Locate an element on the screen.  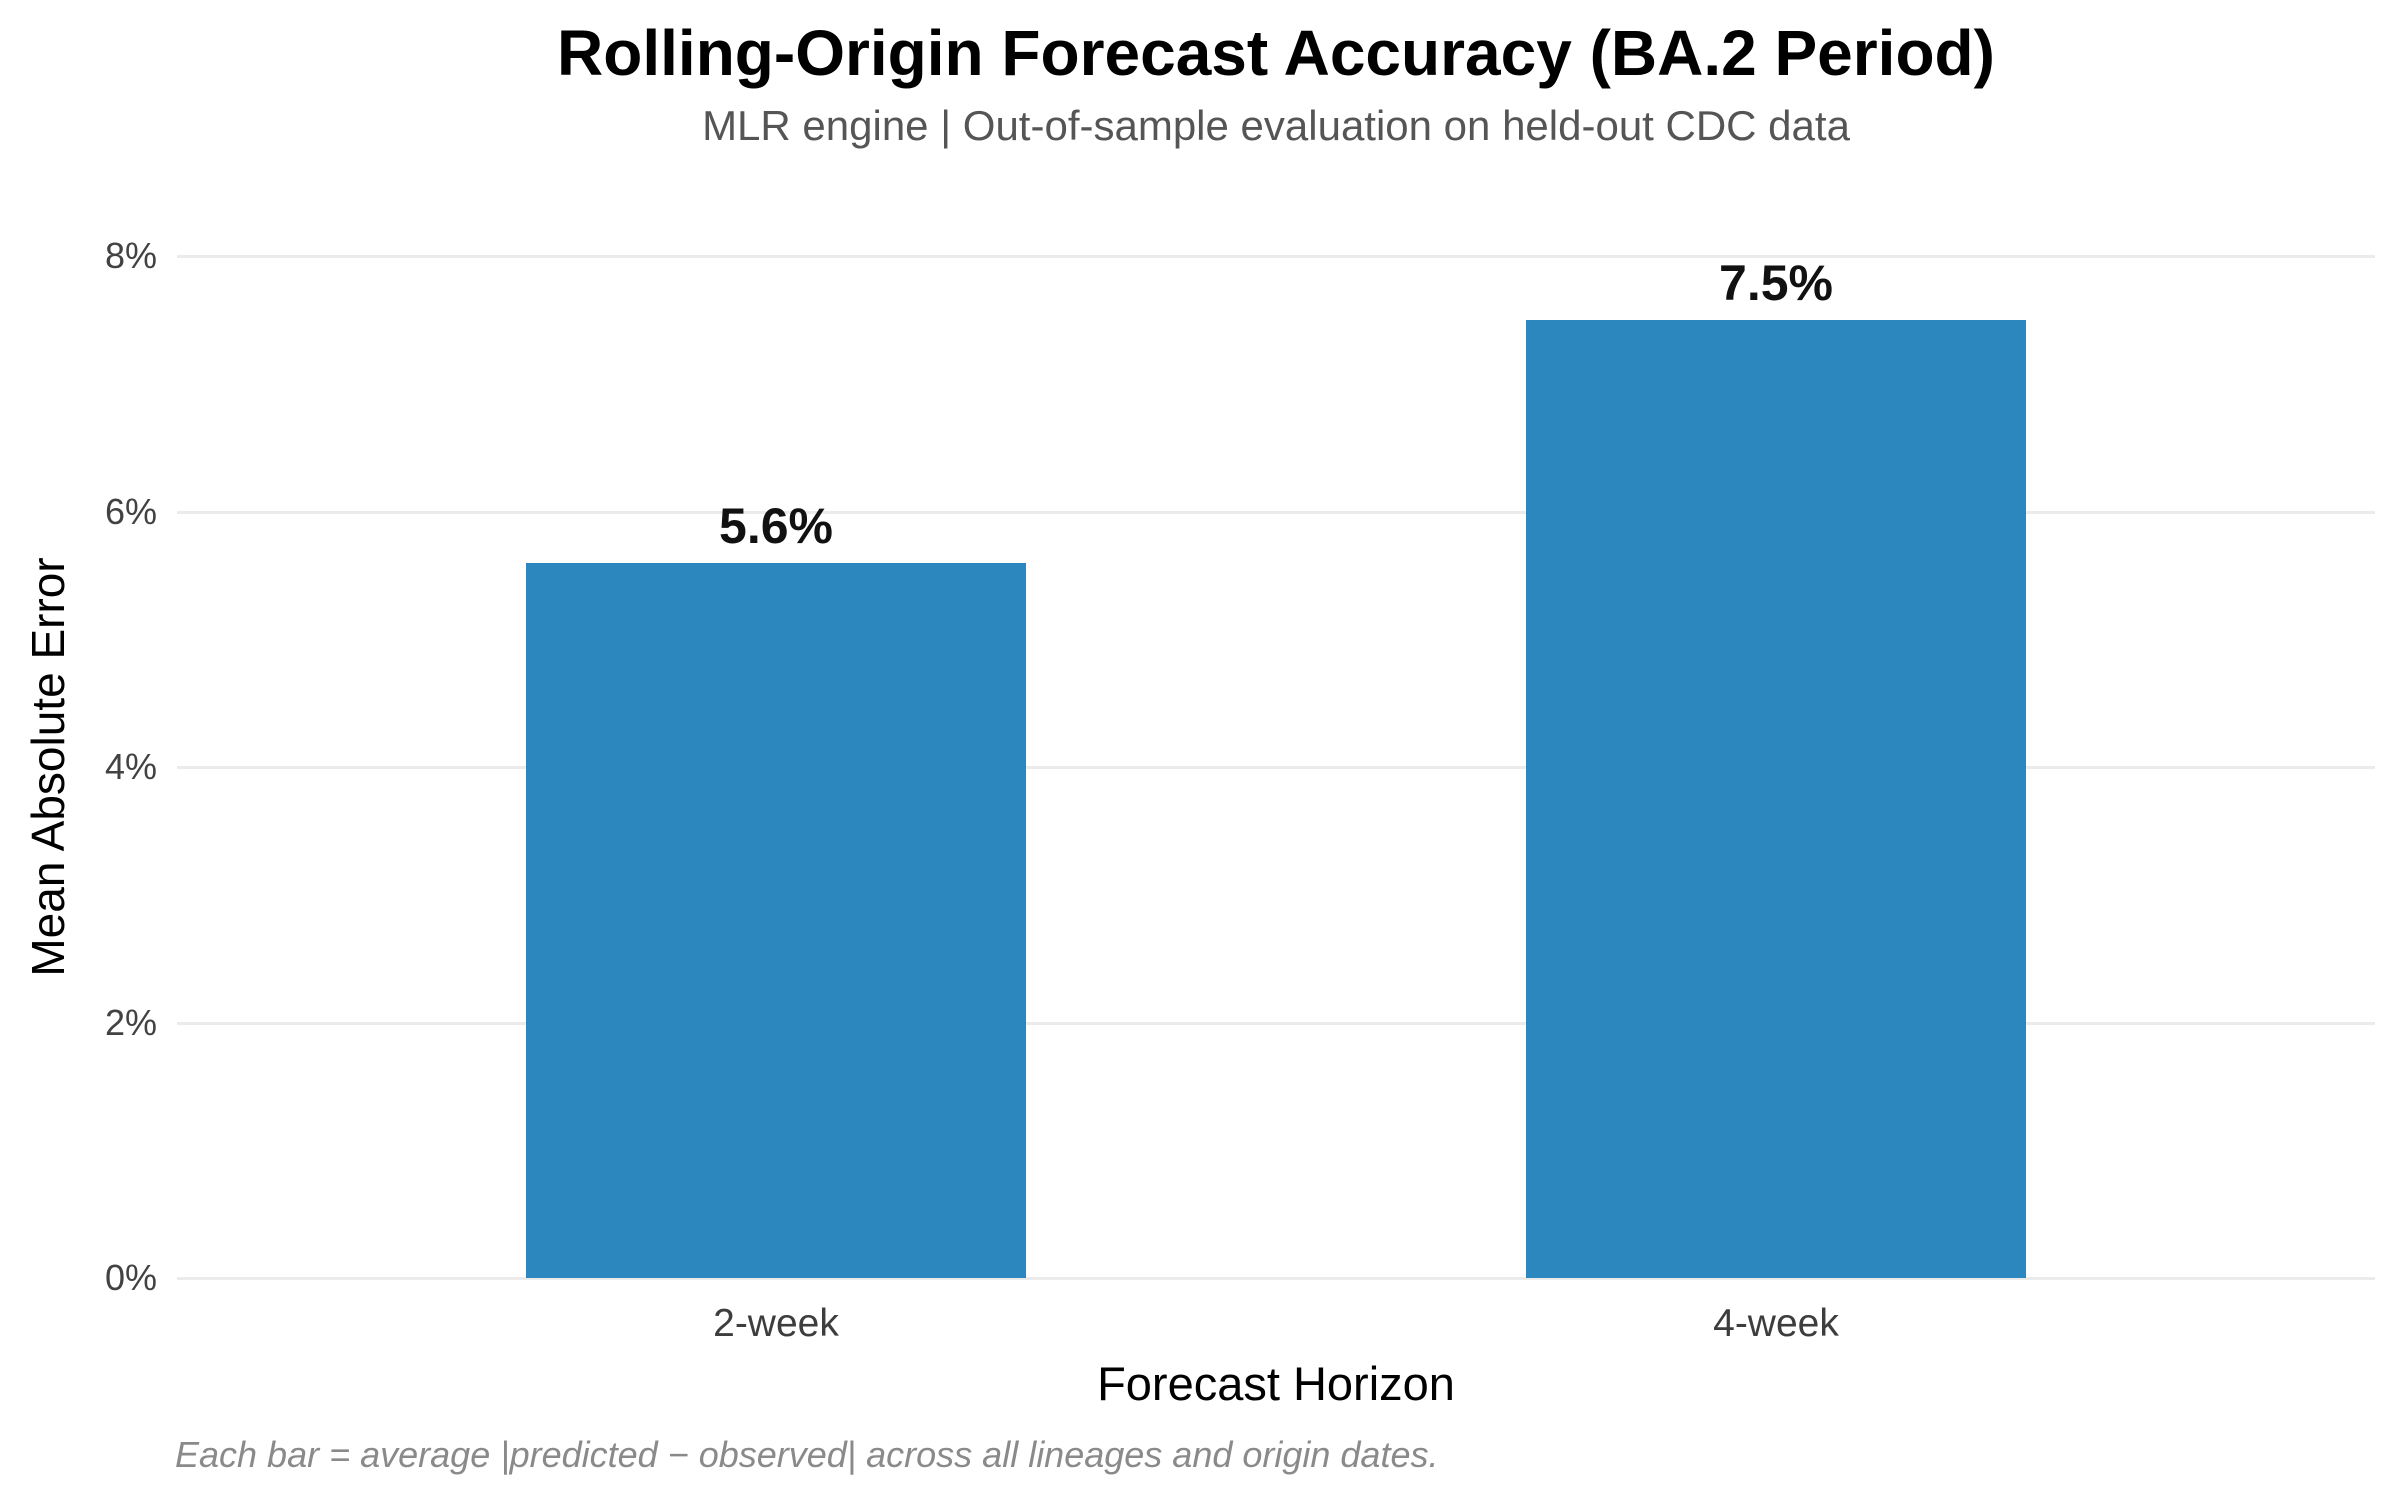
gridline-4% is located at coordinates (1276, 767).